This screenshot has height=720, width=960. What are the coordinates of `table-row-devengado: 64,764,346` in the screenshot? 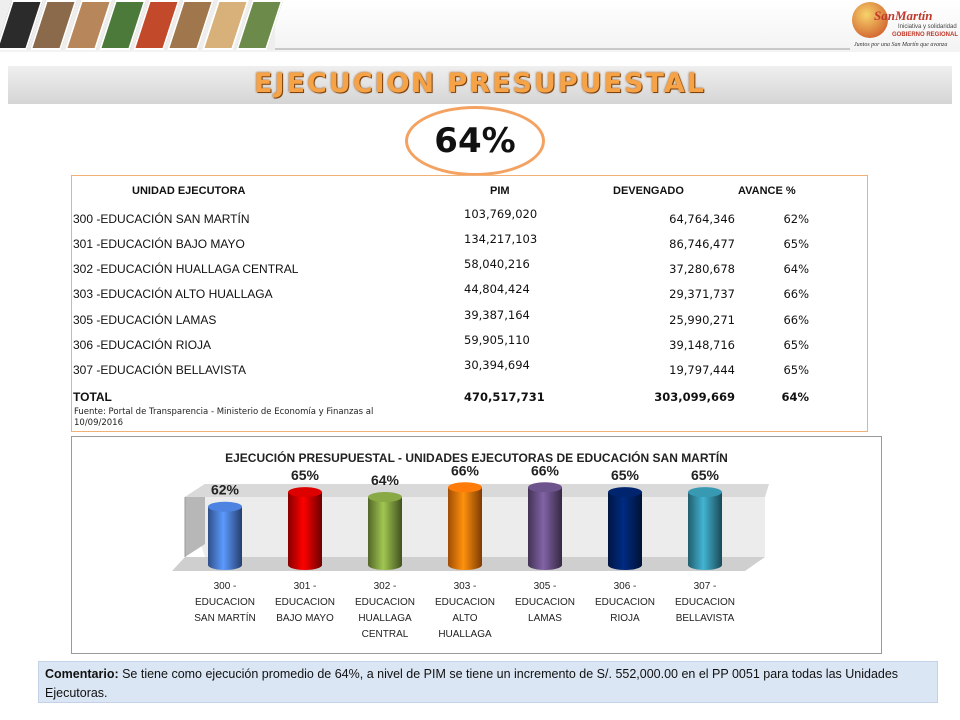 It's located at (702, 219).